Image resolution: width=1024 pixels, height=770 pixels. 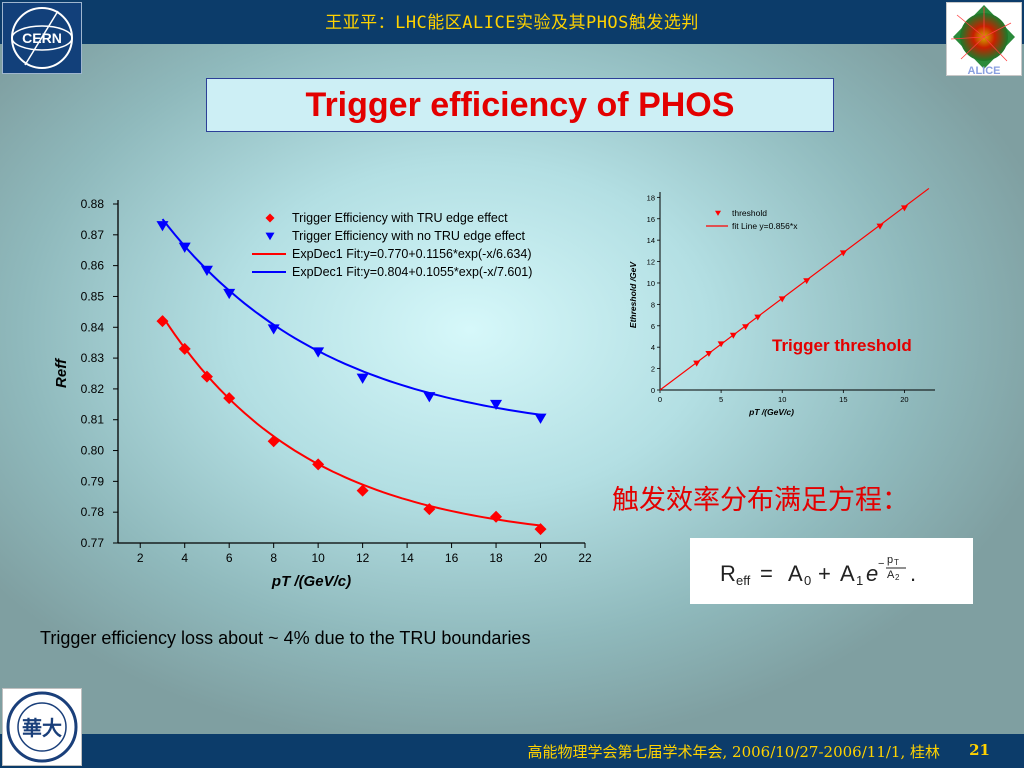 I want to click on x-tick-label: 5, so click(x=721, y=399).